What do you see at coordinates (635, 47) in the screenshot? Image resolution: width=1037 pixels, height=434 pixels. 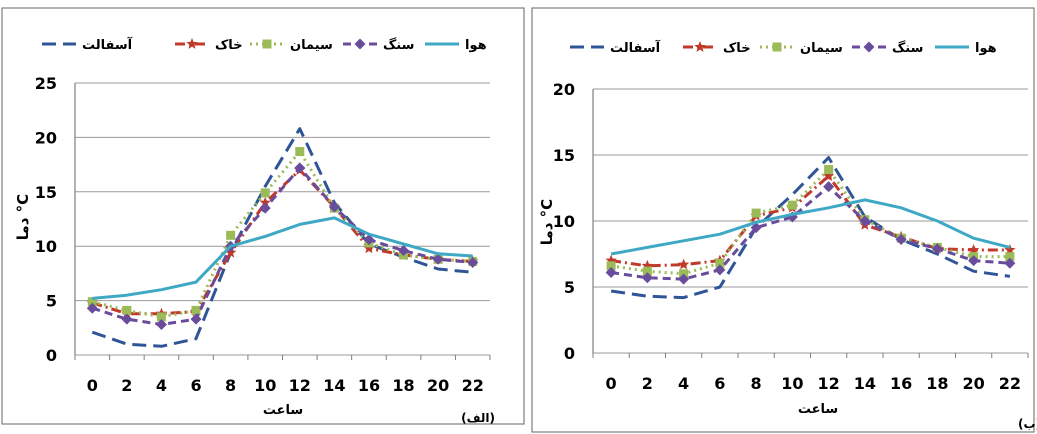 I see `legend-label-asphalt: آسفالت` at bounding box center [635, 47].